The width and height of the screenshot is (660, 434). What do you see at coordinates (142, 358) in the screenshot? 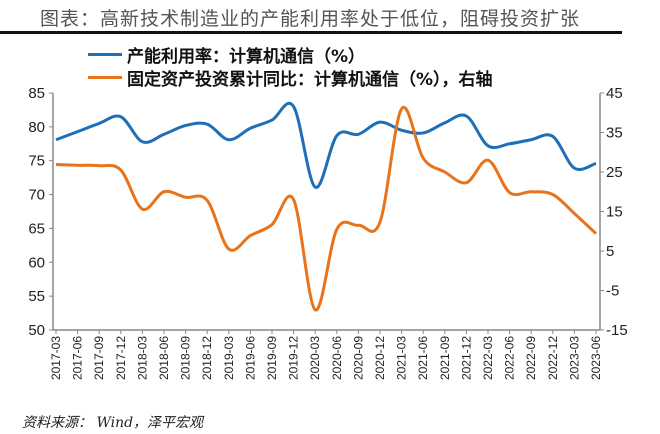
I see `x-tick-label: 2018-03` at bounding box center [142, 358].